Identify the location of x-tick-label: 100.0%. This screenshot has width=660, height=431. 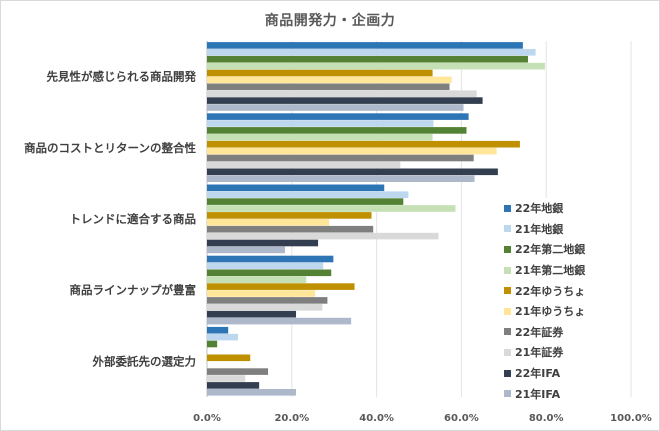
(631, 418).